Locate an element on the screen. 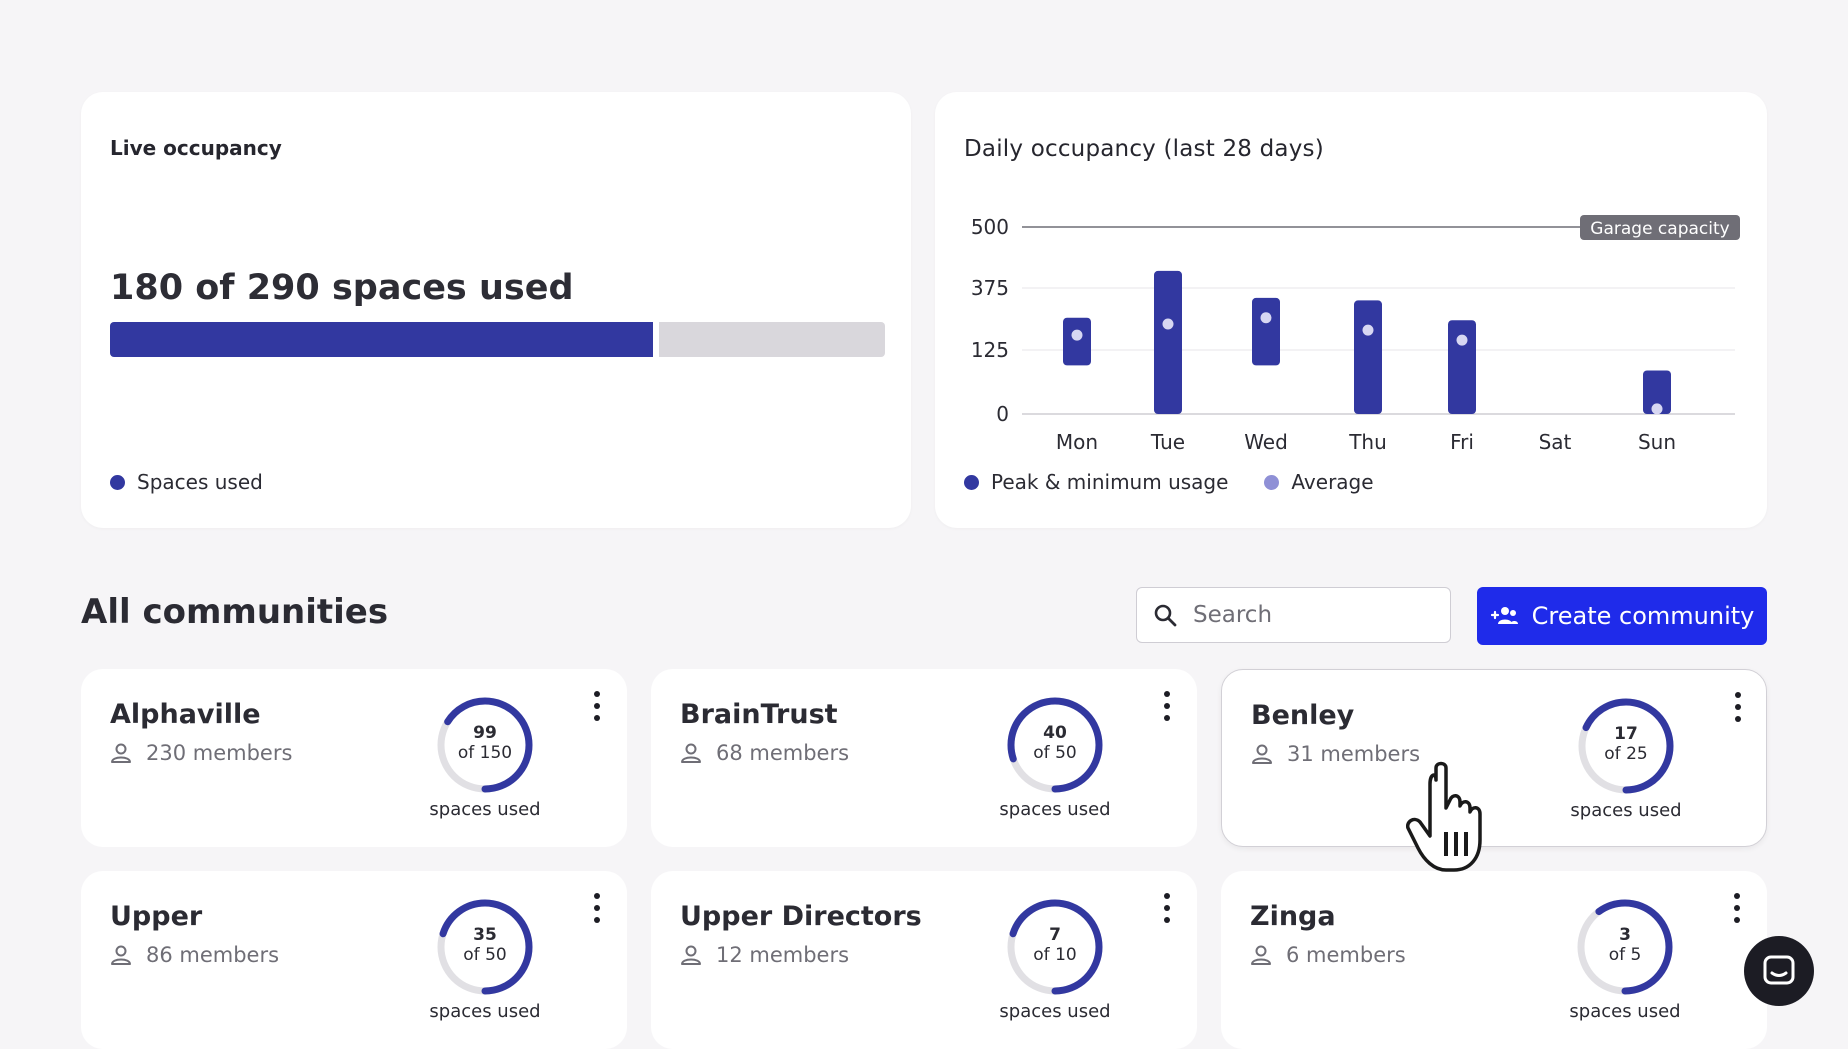 This screenshot has height=1049, width=1848. spaces-used-count: 40 is located at coordinates (1055, 733).